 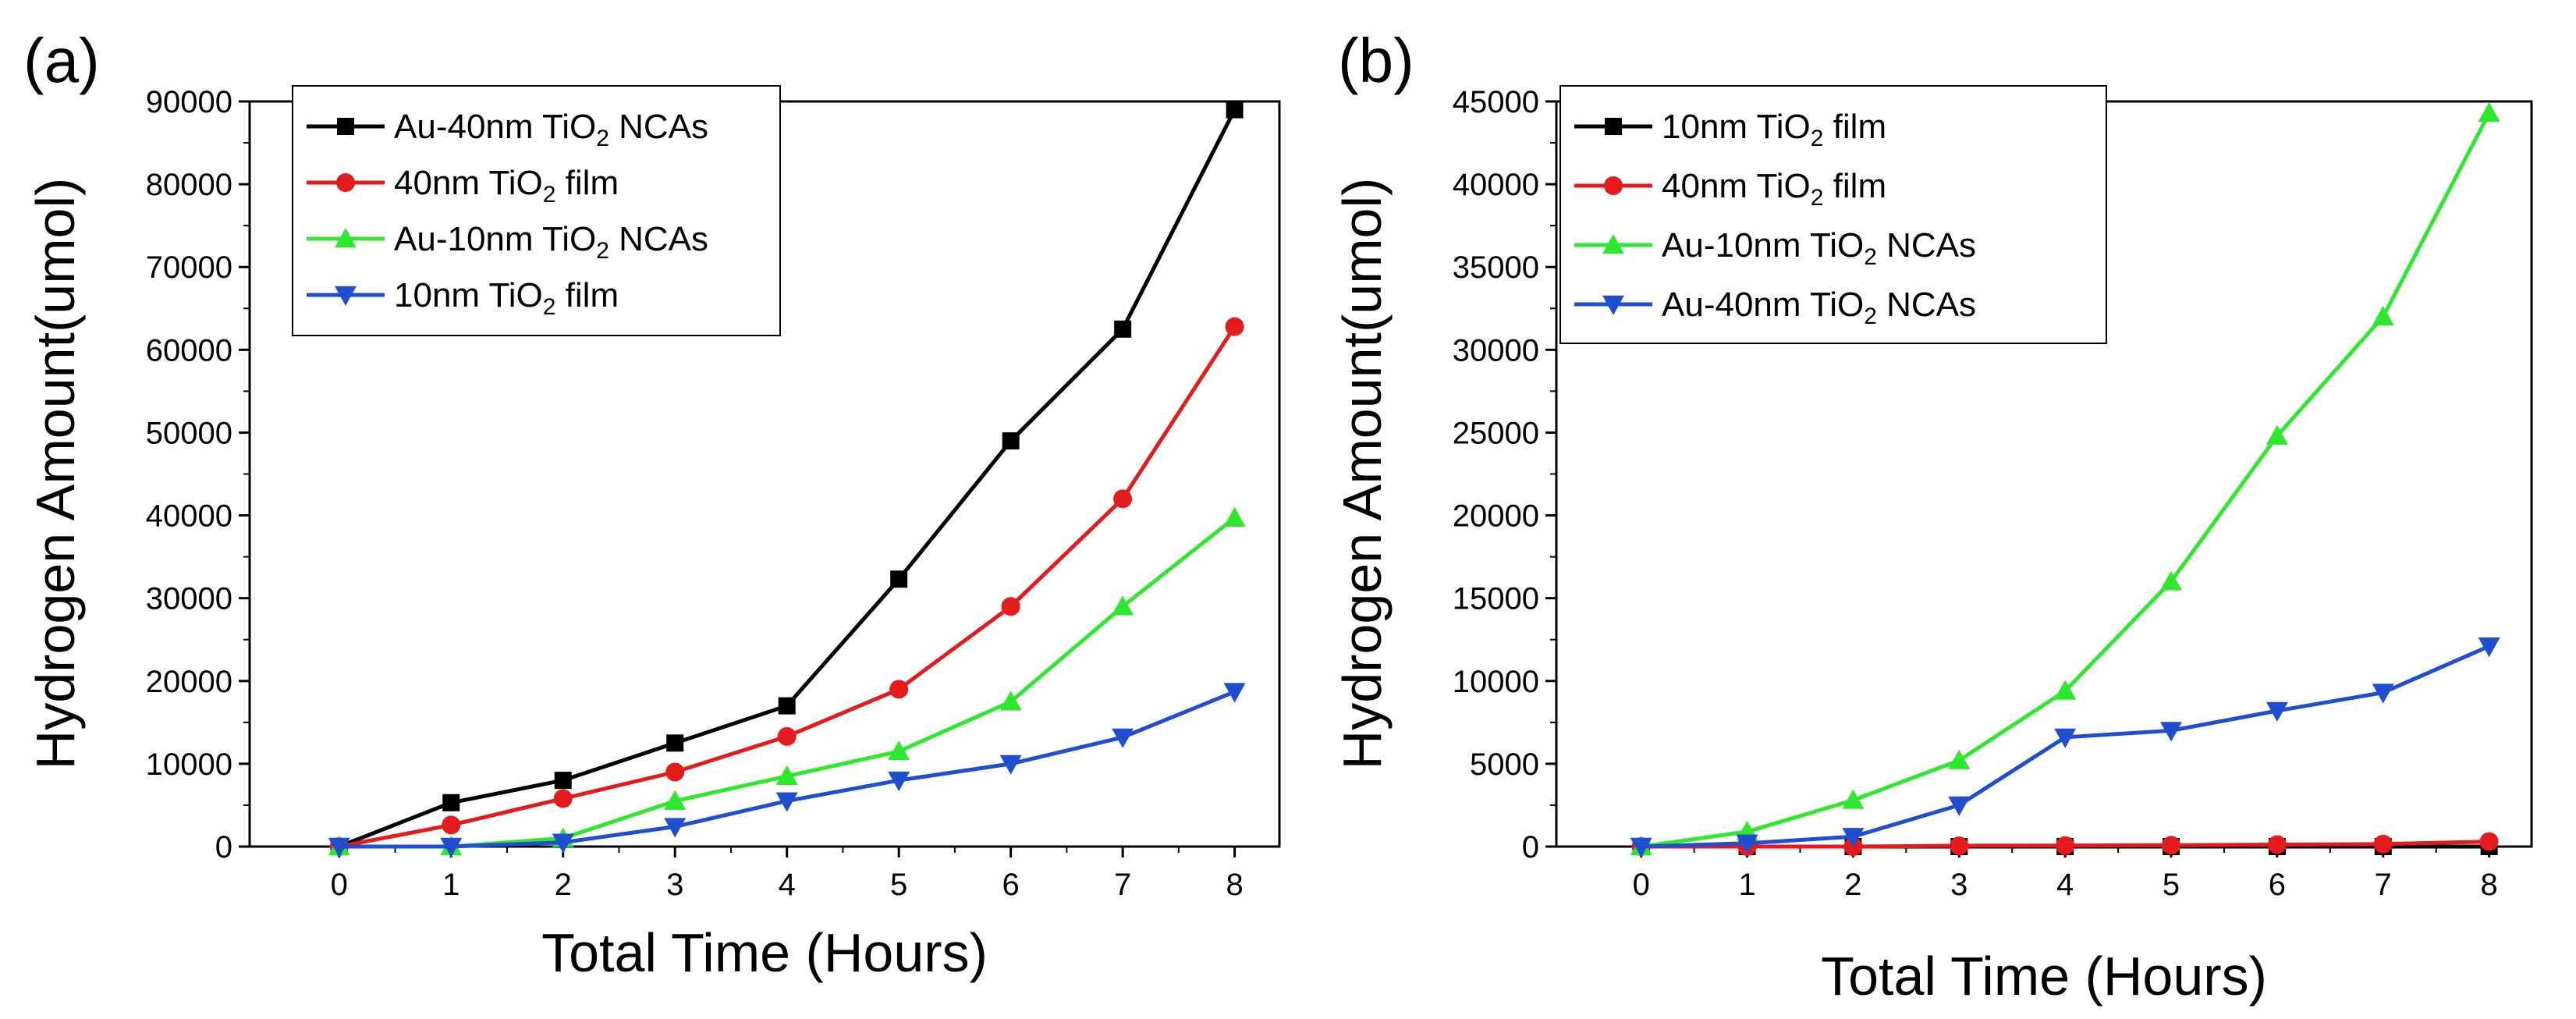 I want to click on panel-label: (a), so click(x=61, y=60).